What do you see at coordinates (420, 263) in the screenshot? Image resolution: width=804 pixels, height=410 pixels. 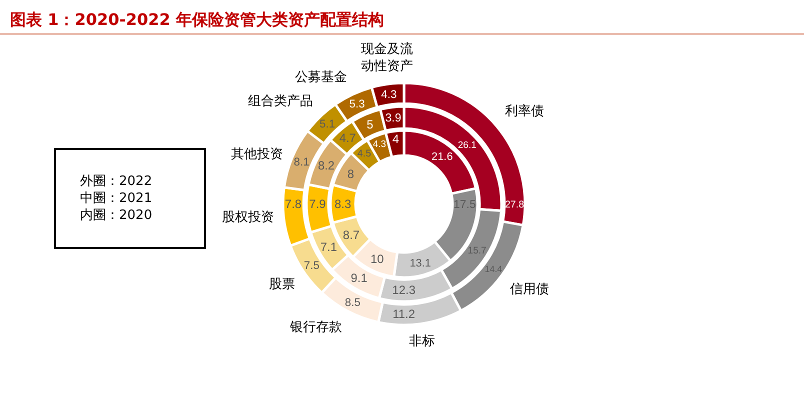 I see `data-label: 13.1` at bounding box center [420, 263].